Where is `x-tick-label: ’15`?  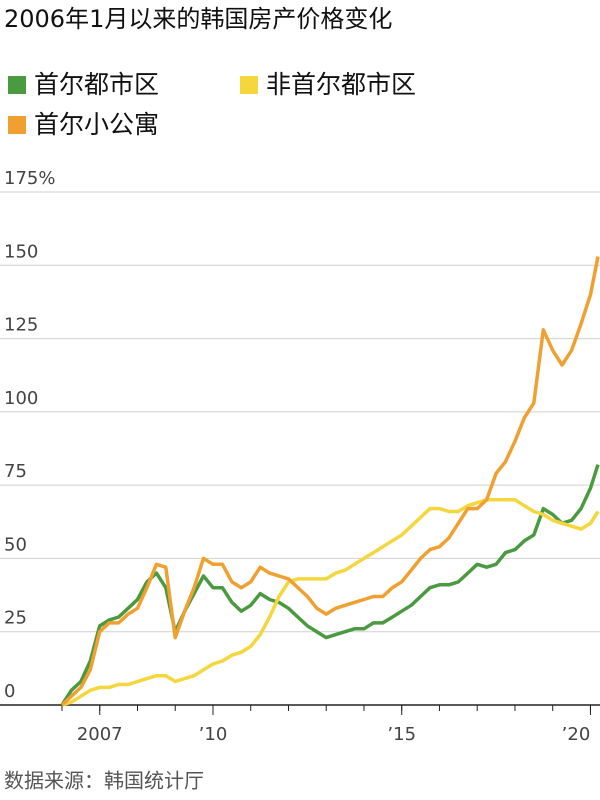 x-tick-label: ’15 is located at coordinates (401, 734).